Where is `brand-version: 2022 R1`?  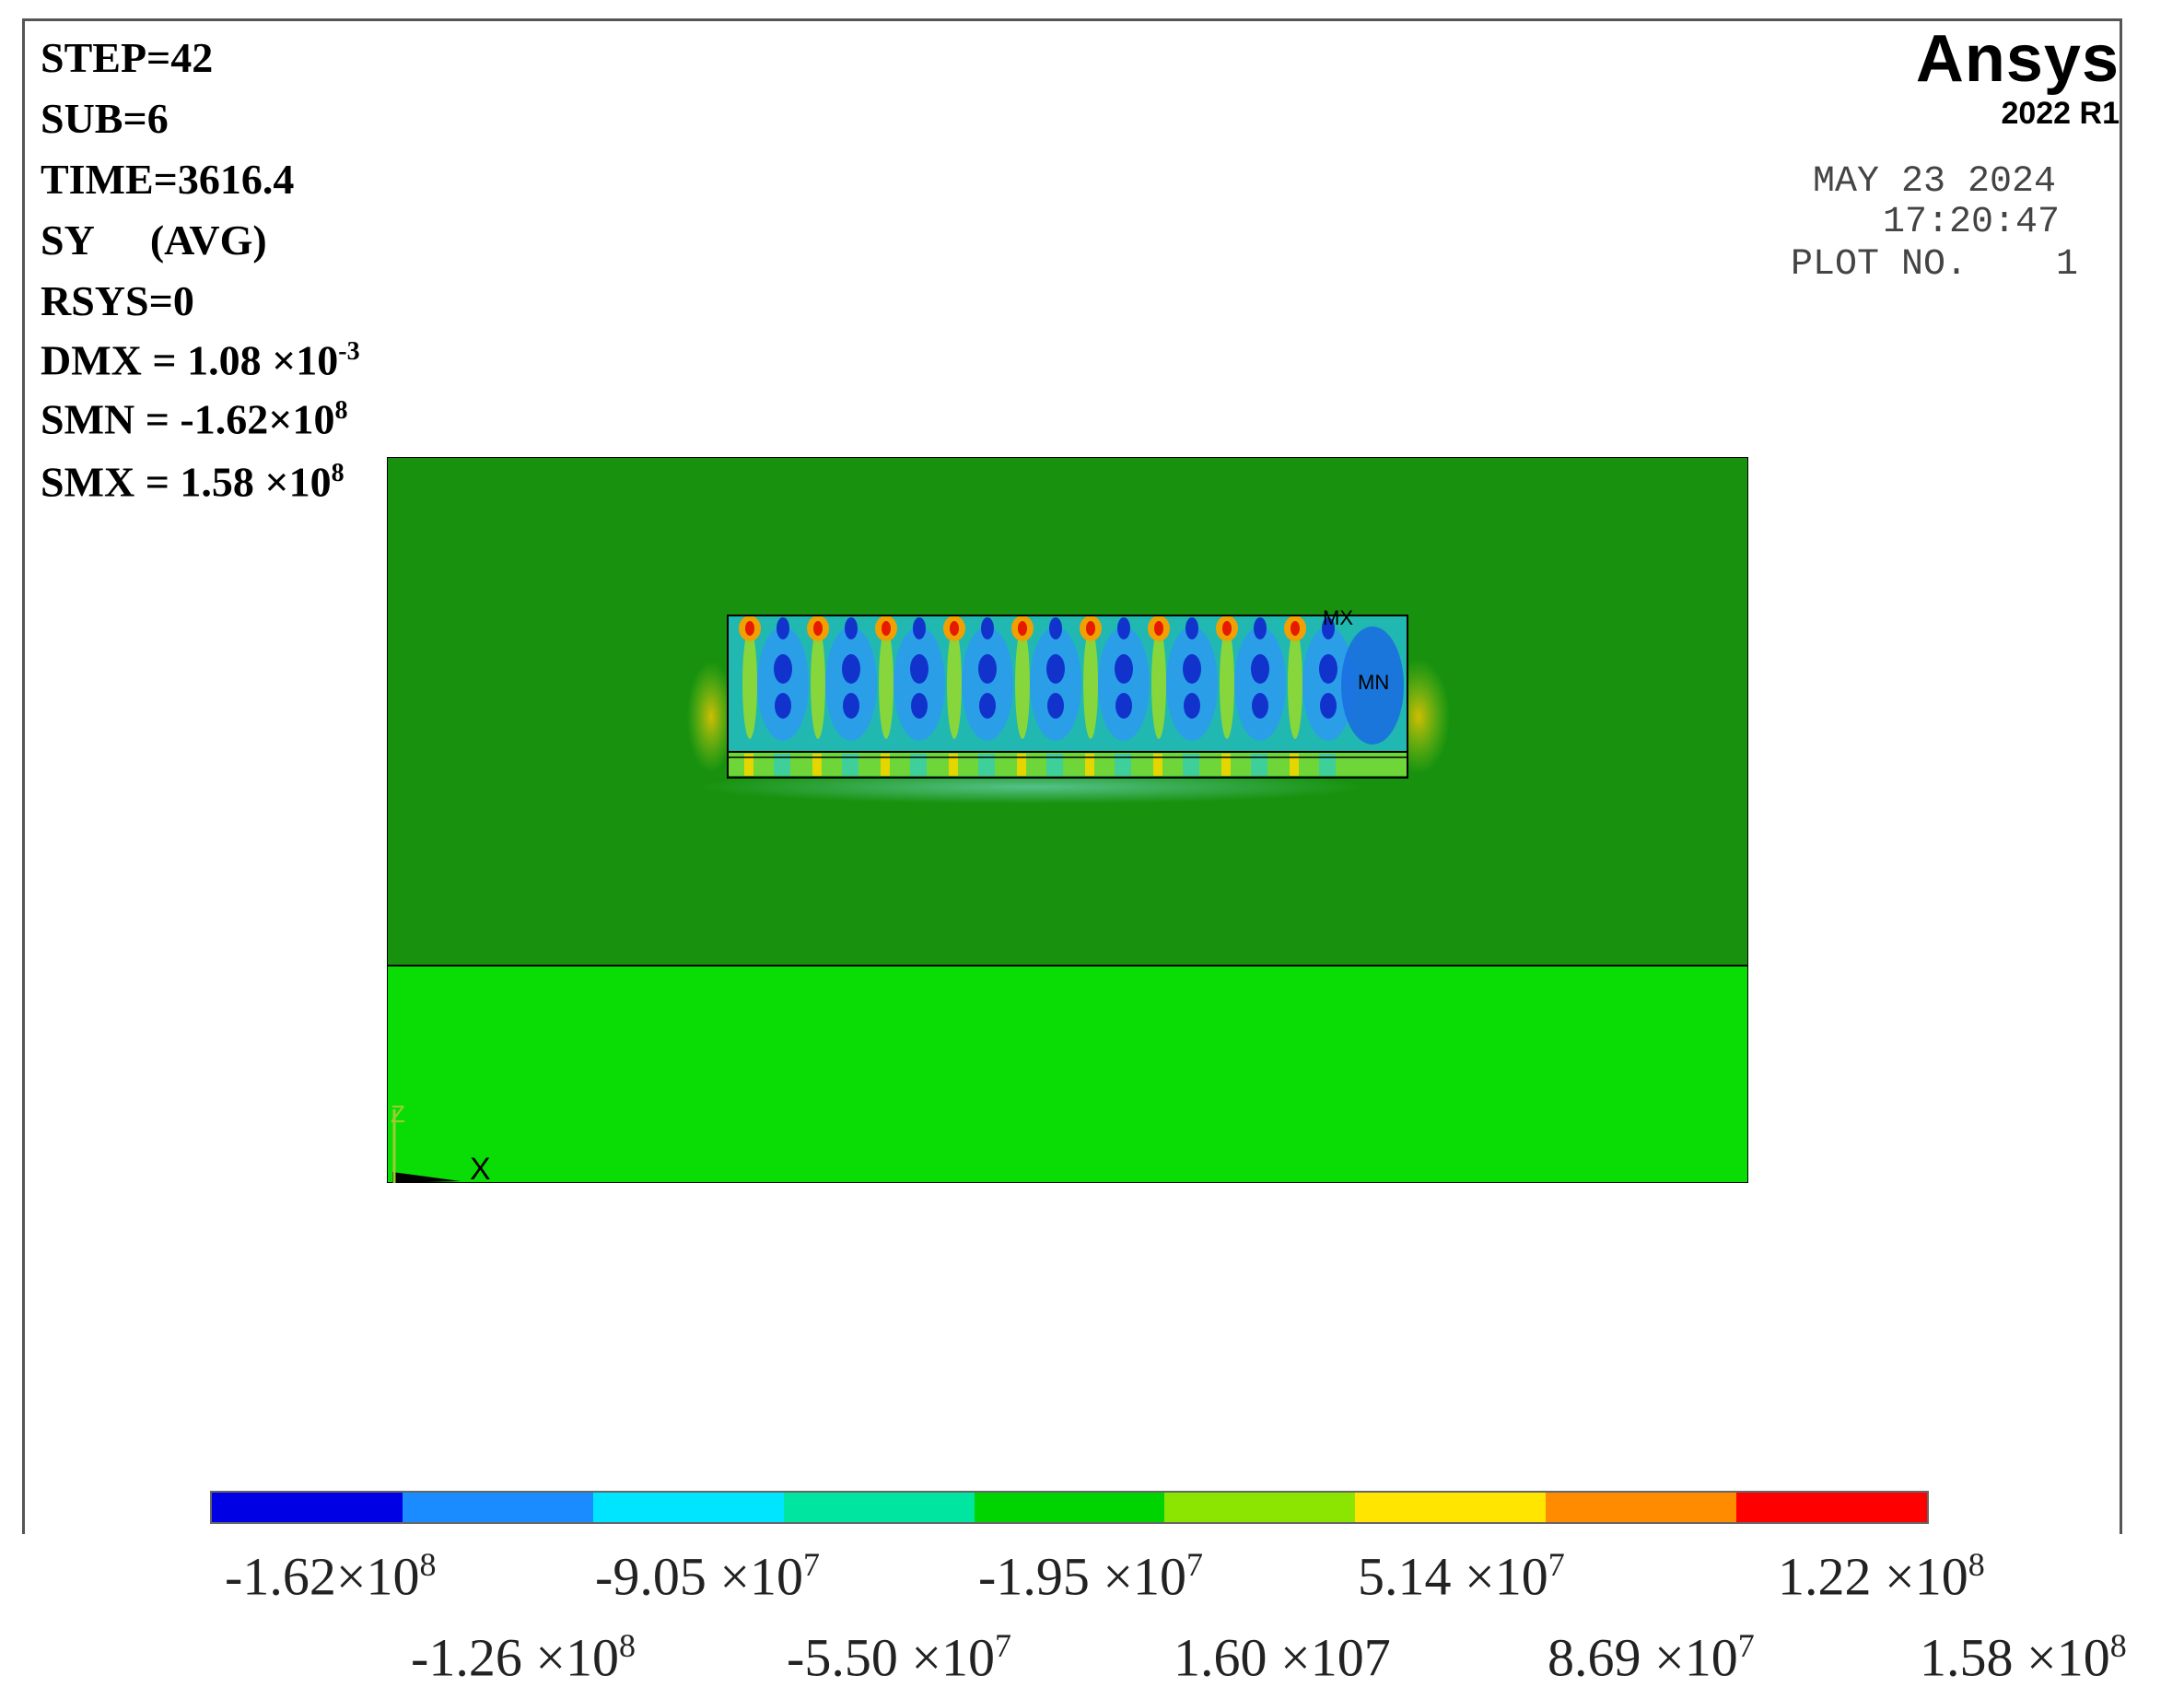
brand-version: 2022 R1 is located at coordinates (2060, 113).